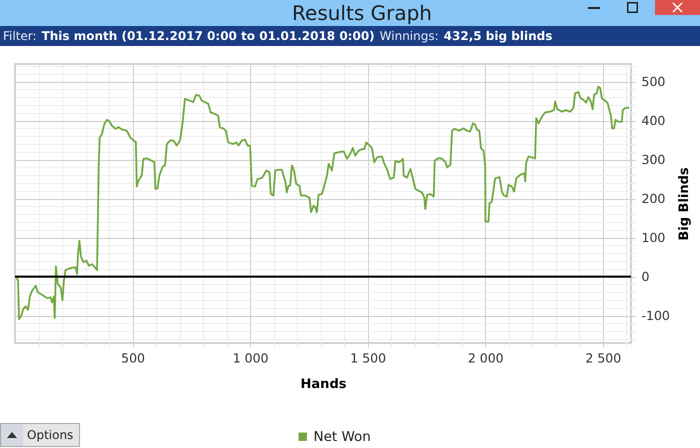  Describe the element at coordinates (208, 36) in the screenshot. I see `text: This month (01.12.2017 0:00 to 01.01.2018 0:00)` at that location.